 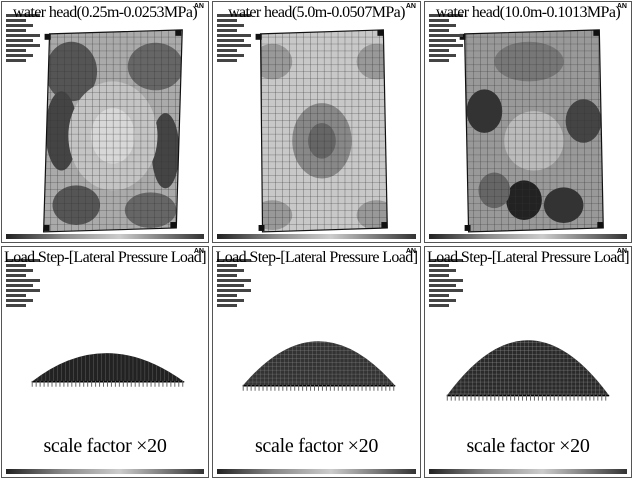 What do you see at coordinates (105, 12) in the screenshot?
I see `panel-title: water head(0.25m-0.0253MPa)` at bounding box center [105, 12].